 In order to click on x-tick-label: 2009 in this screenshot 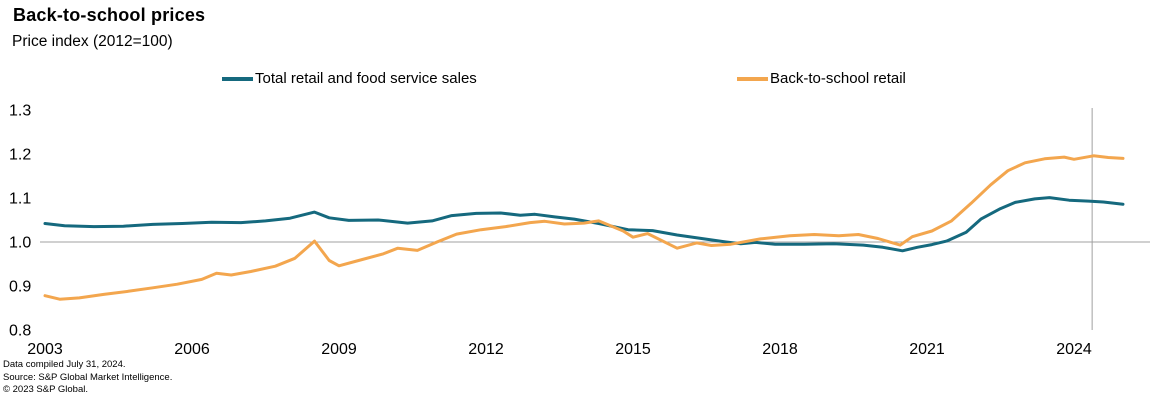, I will do `click(339, 349)`.